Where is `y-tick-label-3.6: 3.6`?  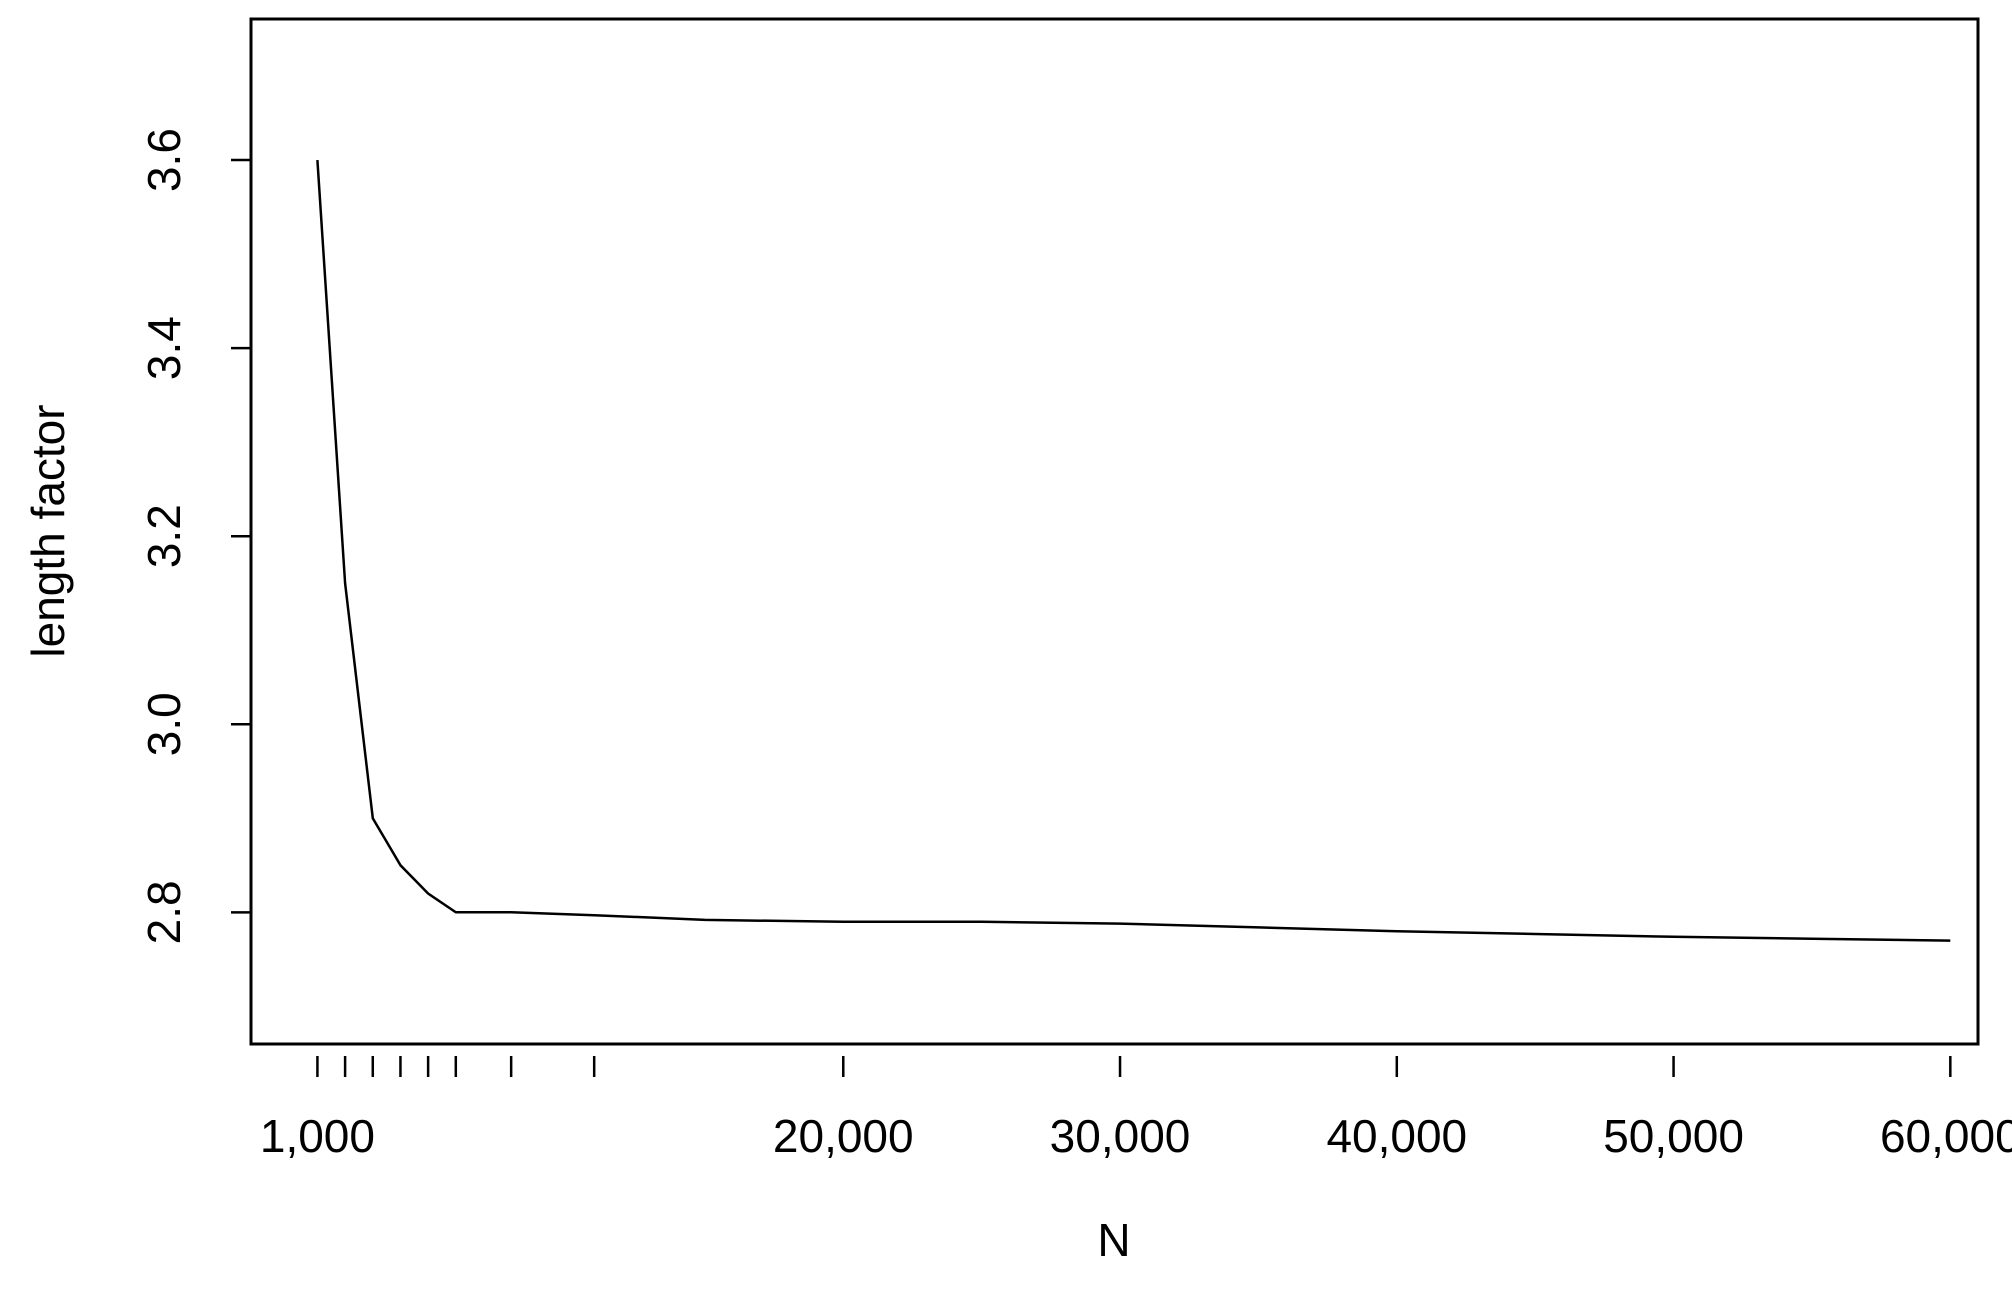 y-tick-label-3.6: 3.6 is located at coordinates (164, 160).